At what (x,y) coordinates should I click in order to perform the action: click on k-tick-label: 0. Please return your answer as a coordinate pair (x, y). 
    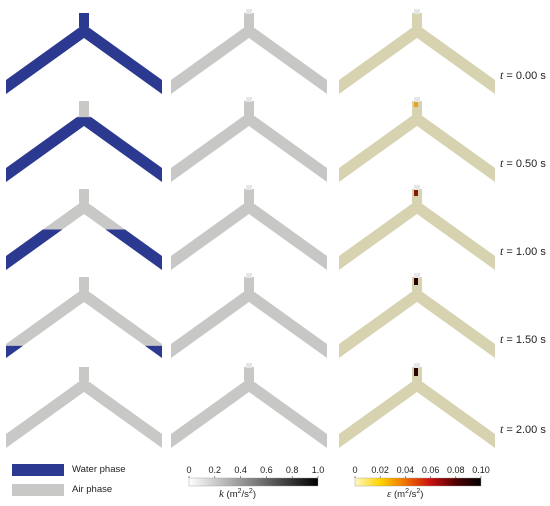
    Looking at the image, I should click on (189, 470).